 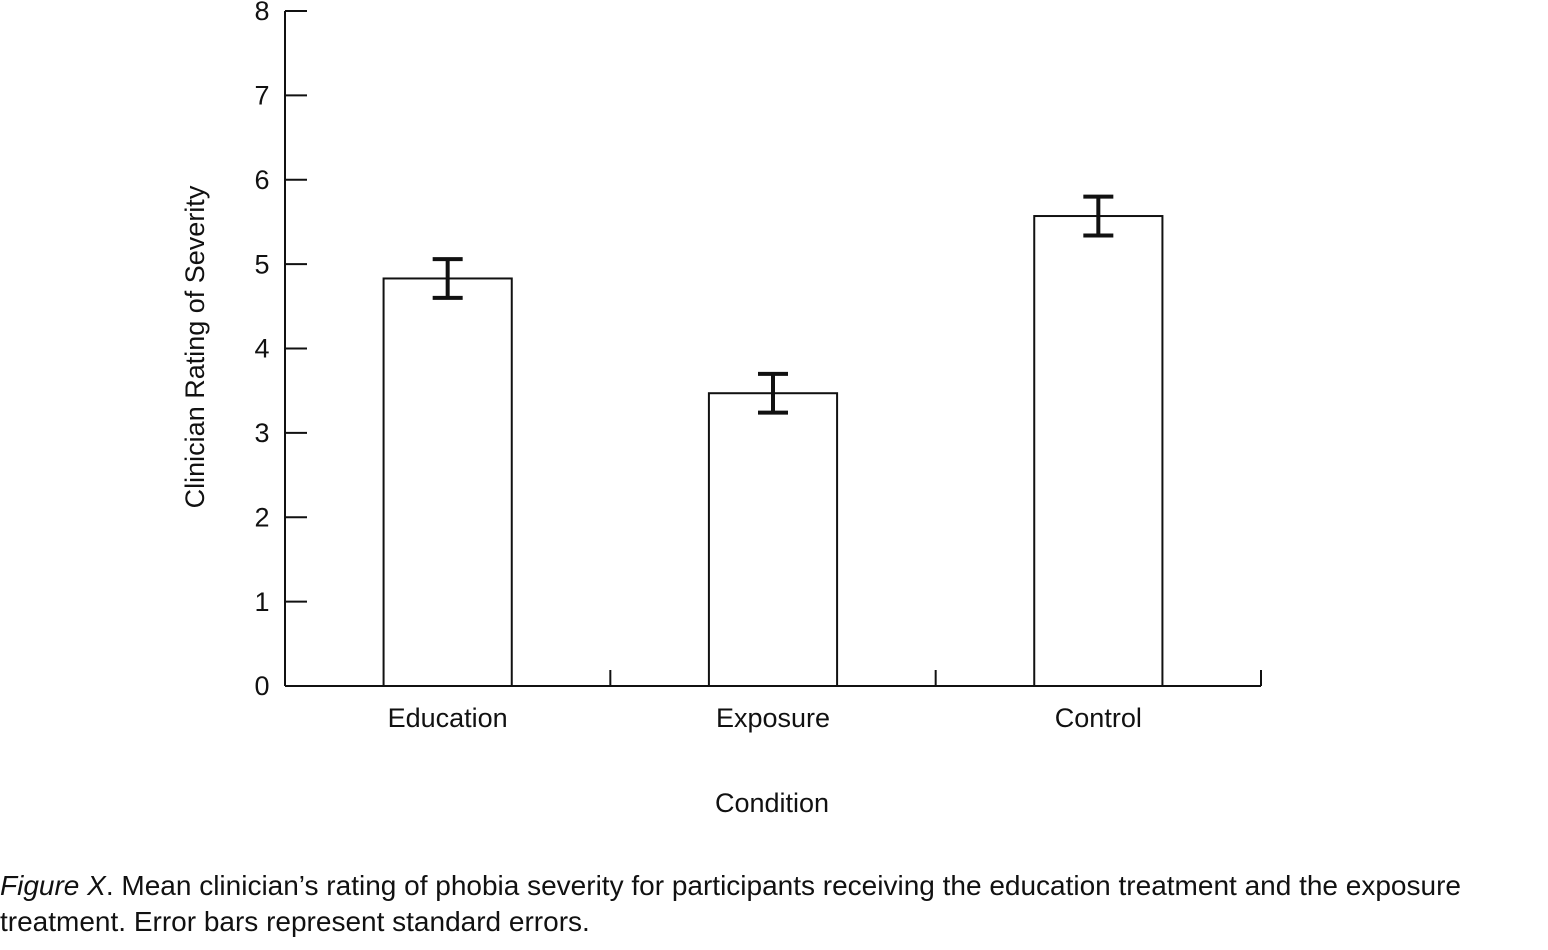 I want to click on y-tick-label: 7, so click(x=261, y=96).